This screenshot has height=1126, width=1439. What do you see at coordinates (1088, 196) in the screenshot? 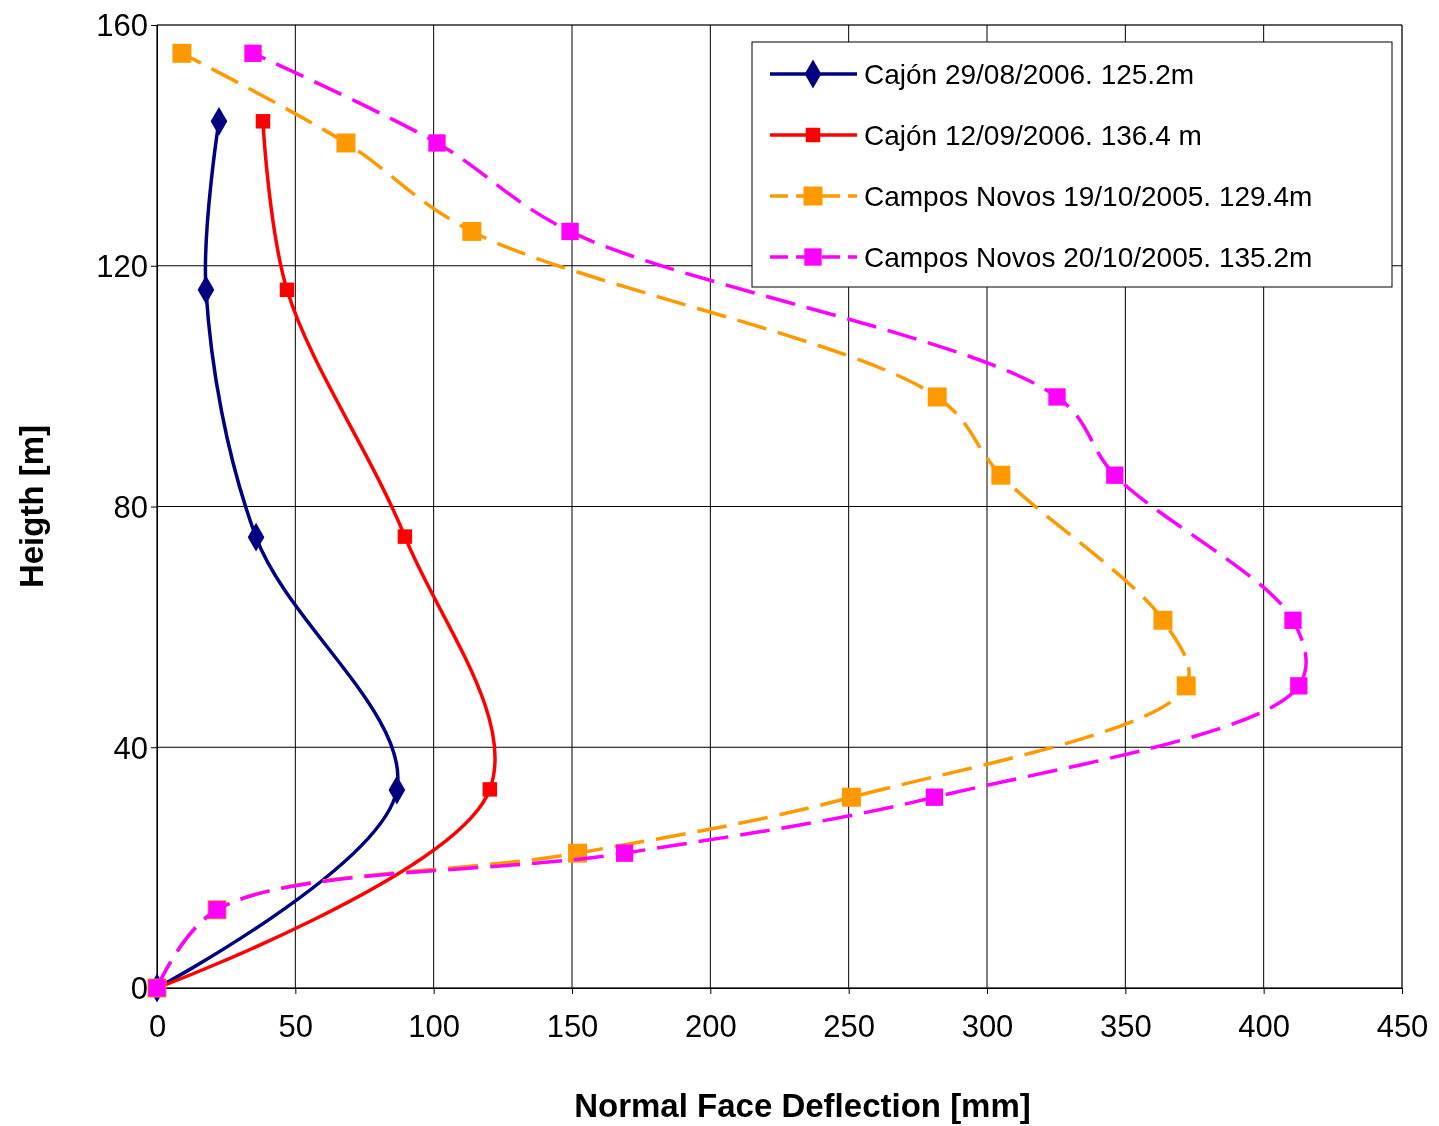
I see `legend-label: Campos Novos 19/10/2005. 129.4m` at bounding box center [1088, 196].